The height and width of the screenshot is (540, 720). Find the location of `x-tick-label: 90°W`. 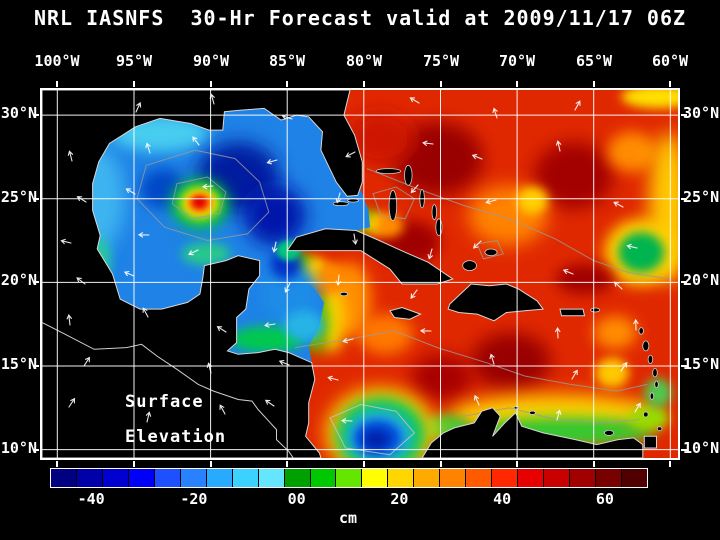

x-tick-label: 90°W is located at coordinates (211, 61).